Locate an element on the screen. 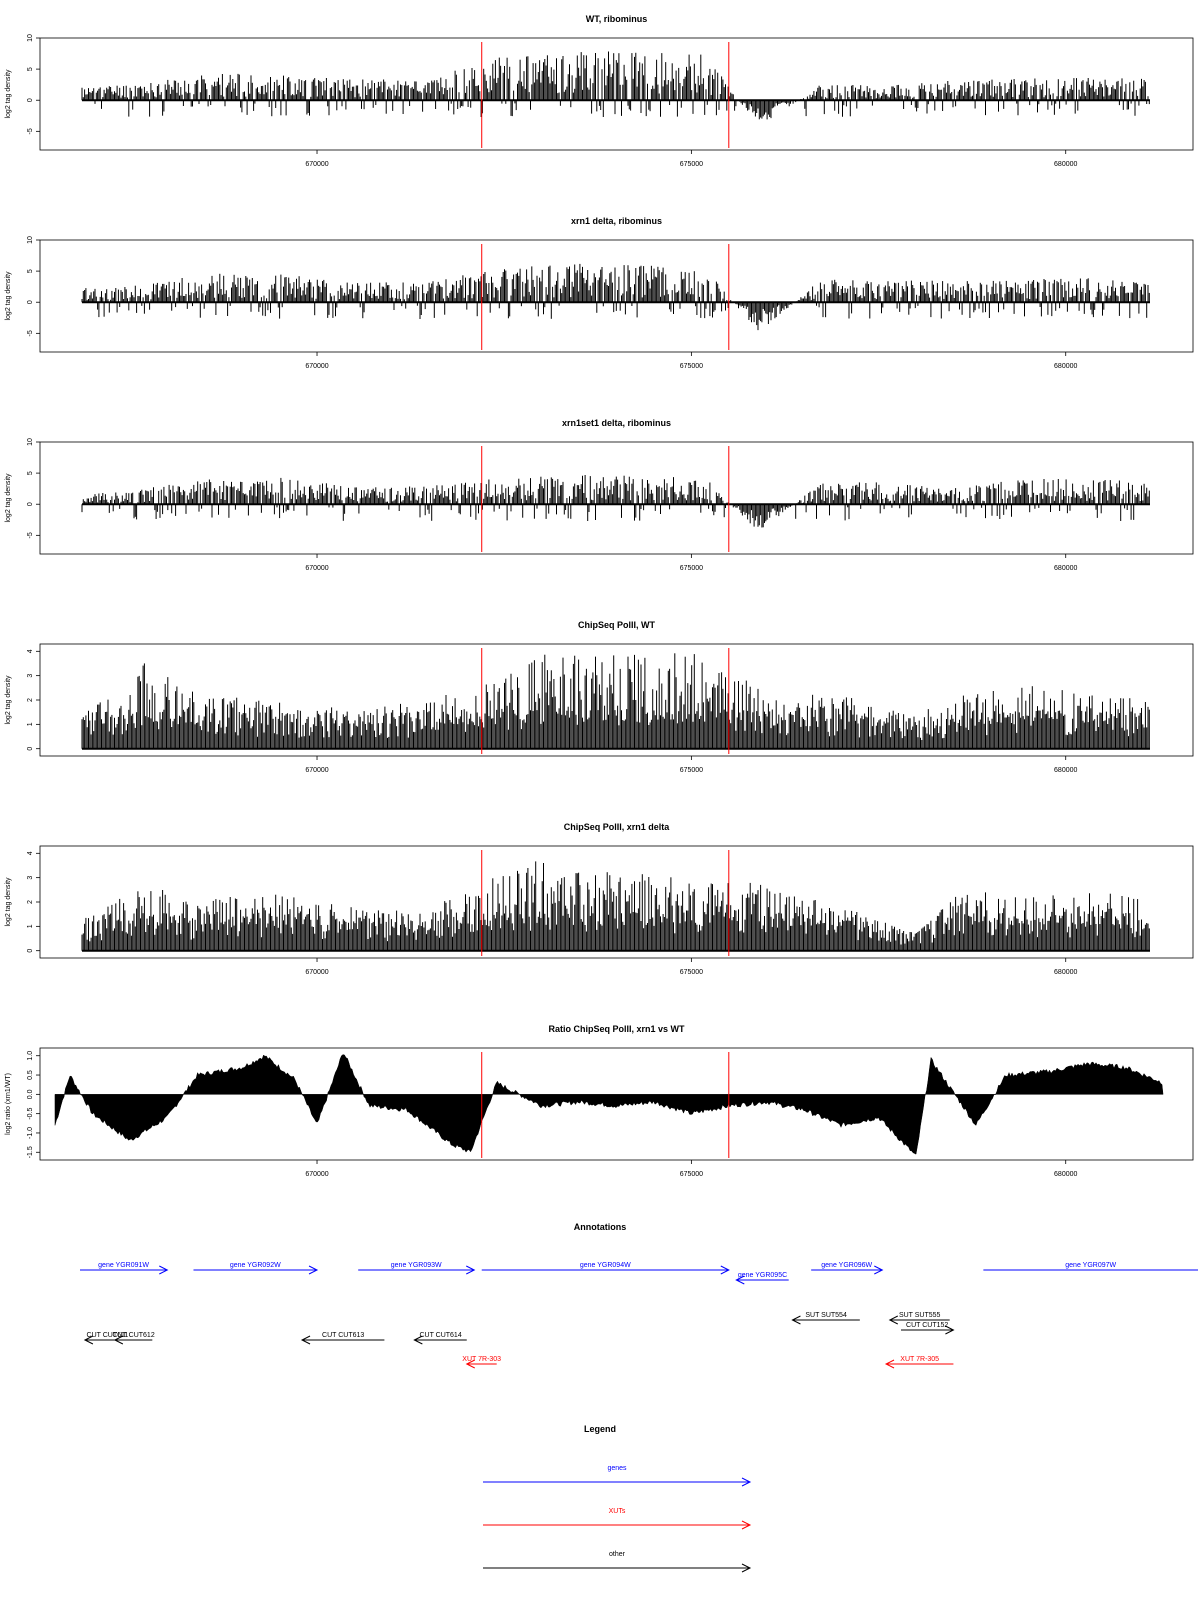 This screenshot has height=1600, width=1200. gene-feature: gene YGR096W is located at coordinates (847, 1268).